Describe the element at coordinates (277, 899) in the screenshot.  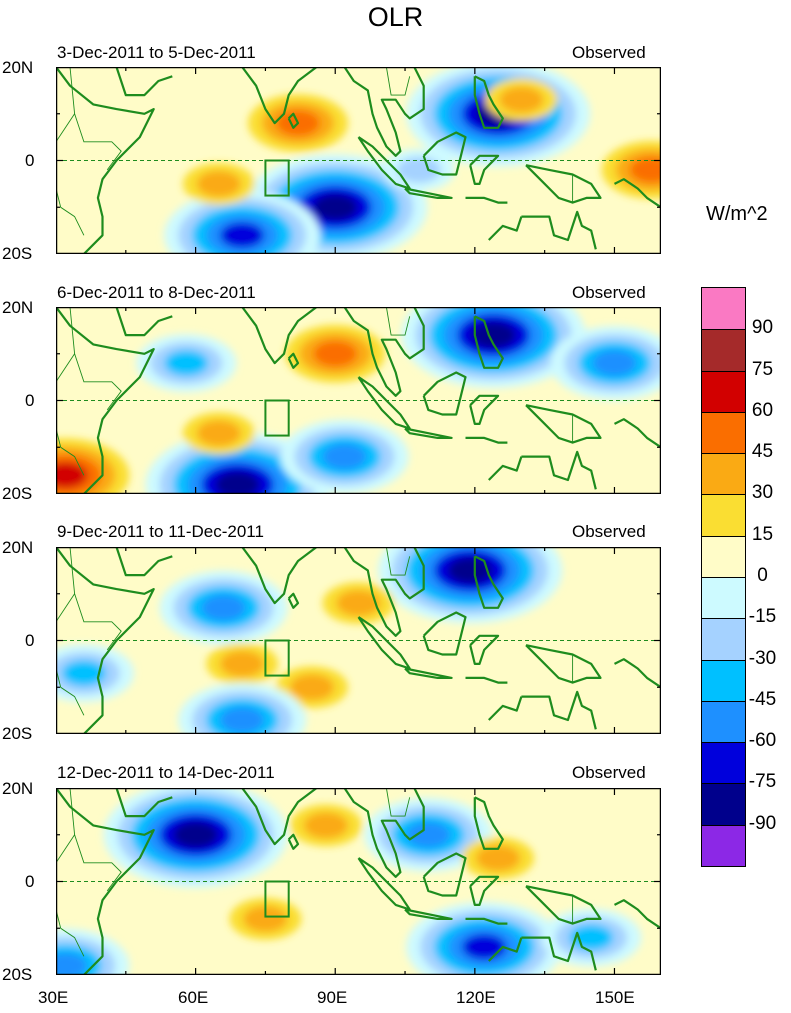
I see `panel-4-region-box` at that location.